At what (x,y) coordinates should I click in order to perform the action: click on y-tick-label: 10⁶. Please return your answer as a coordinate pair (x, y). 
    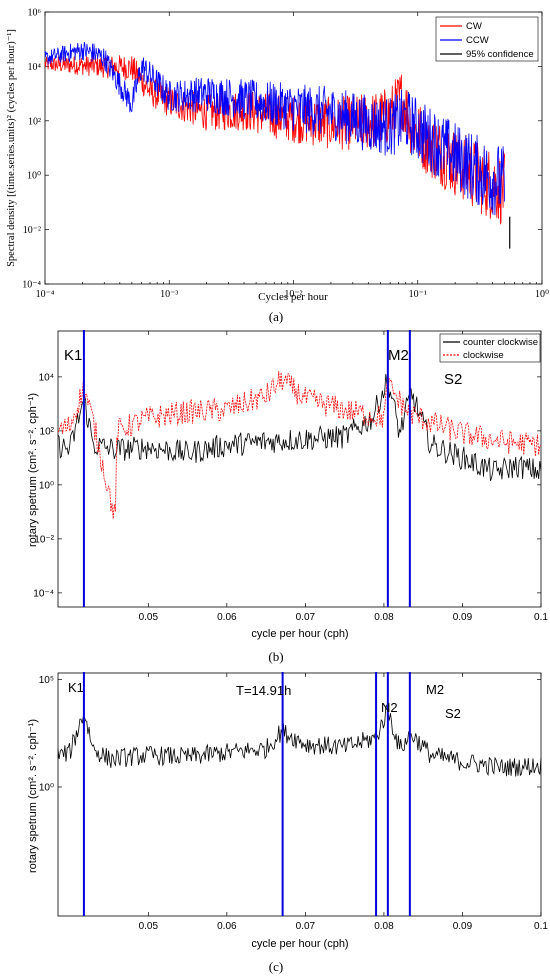
    Looking at the image, I should click on (35, 13).